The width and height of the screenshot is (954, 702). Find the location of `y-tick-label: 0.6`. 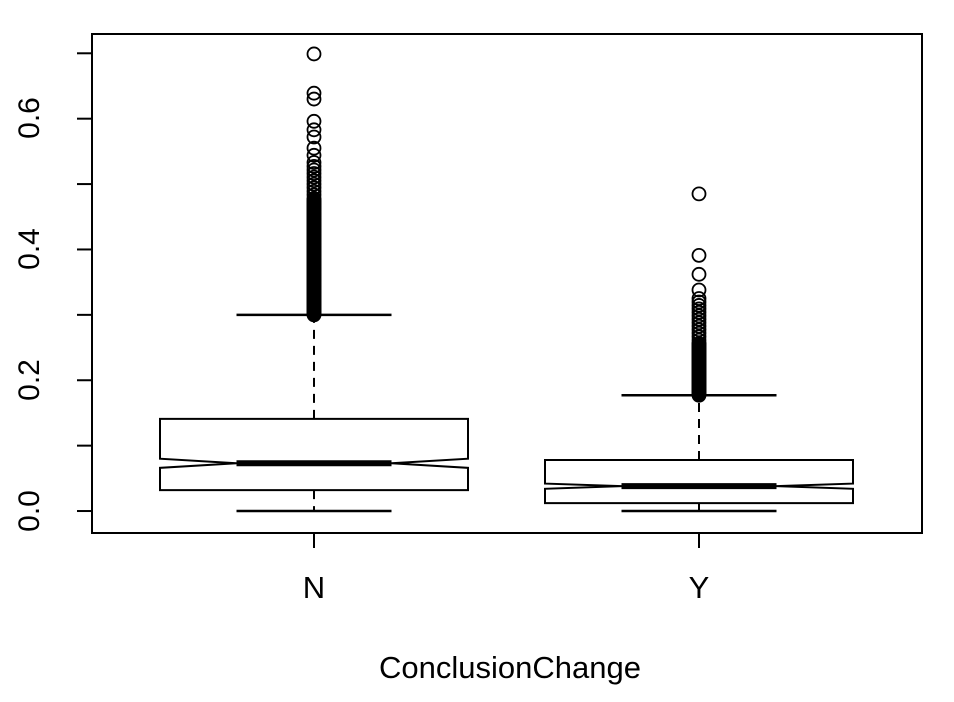

y-tick-label: 0.6 is located at coordinates (29, 118).